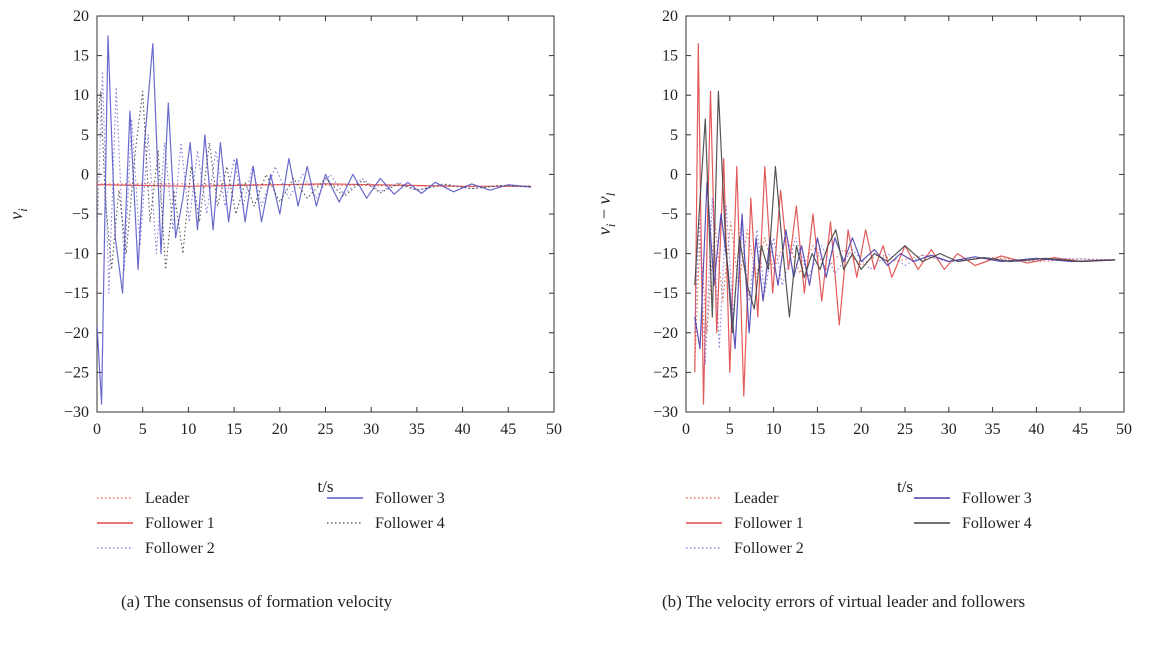 This screenshot has width=1151, height=651. Describe the element at coordinates (257, 601) in the screenshot. I see `caption-a: (a) The consensus of formation velocity` at that location.